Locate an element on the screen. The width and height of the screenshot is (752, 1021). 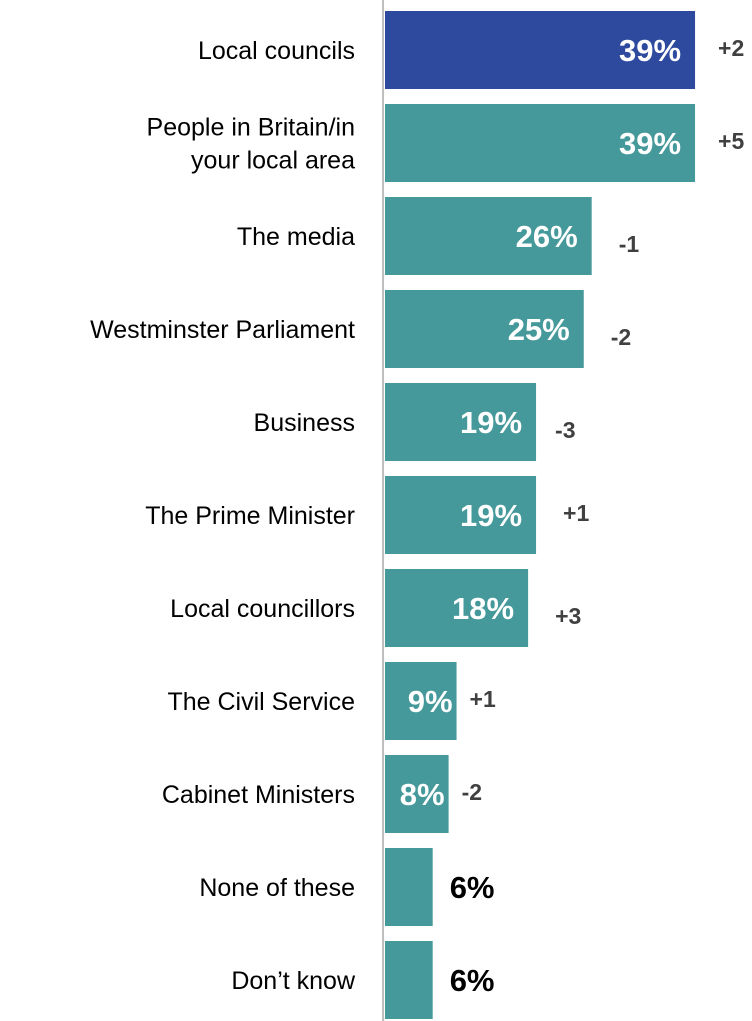
change-label-2: -1 is located at coordinates (629, 244).